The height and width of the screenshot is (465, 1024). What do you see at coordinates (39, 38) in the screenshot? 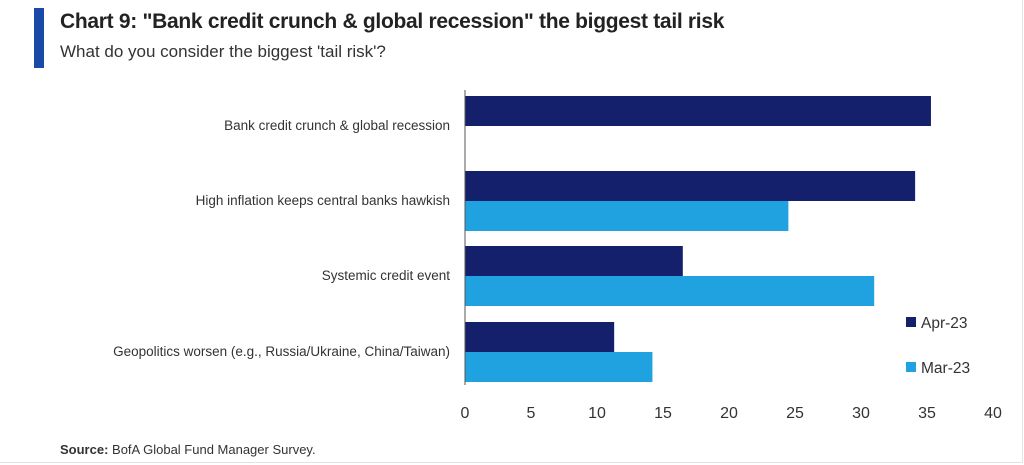
I see `title-accent-bar` at bounding box center [39, 38].